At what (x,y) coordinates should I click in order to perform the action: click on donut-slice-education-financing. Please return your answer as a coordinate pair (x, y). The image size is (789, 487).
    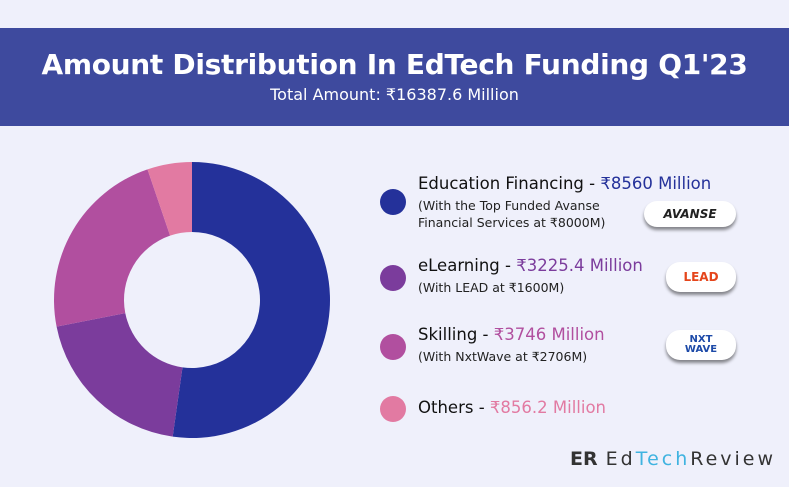
    Looking at the image, I should click on (251, 300).